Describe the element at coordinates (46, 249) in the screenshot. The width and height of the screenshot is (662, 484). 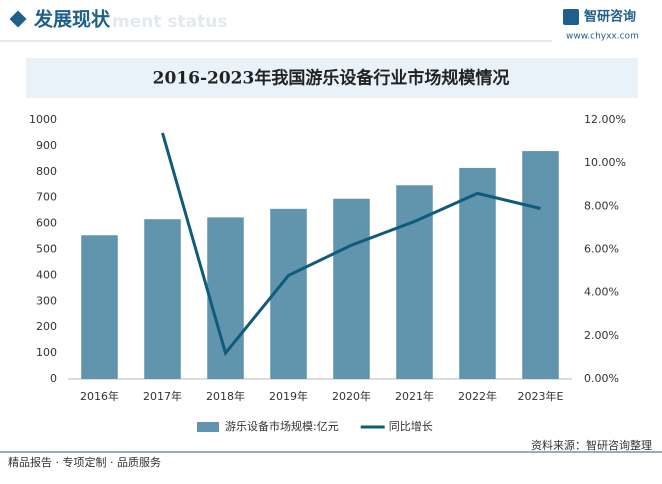
I see `y-tick-label: 500` at that location.